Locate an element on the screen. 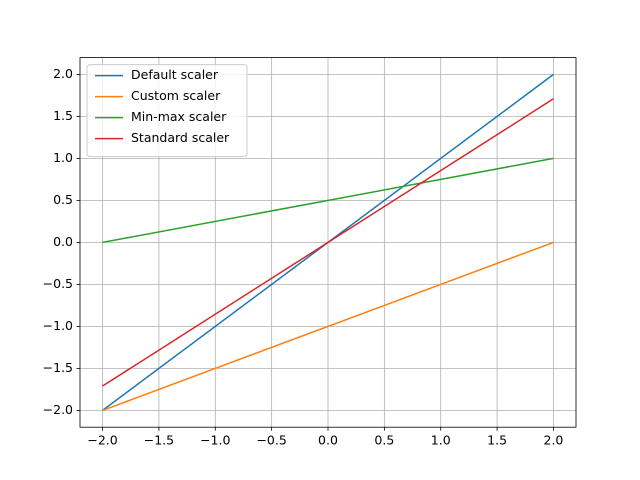 The width and height of the screenshot is (640, 480). y-tick-label: −1.0 is located at coordinates (58, 325).